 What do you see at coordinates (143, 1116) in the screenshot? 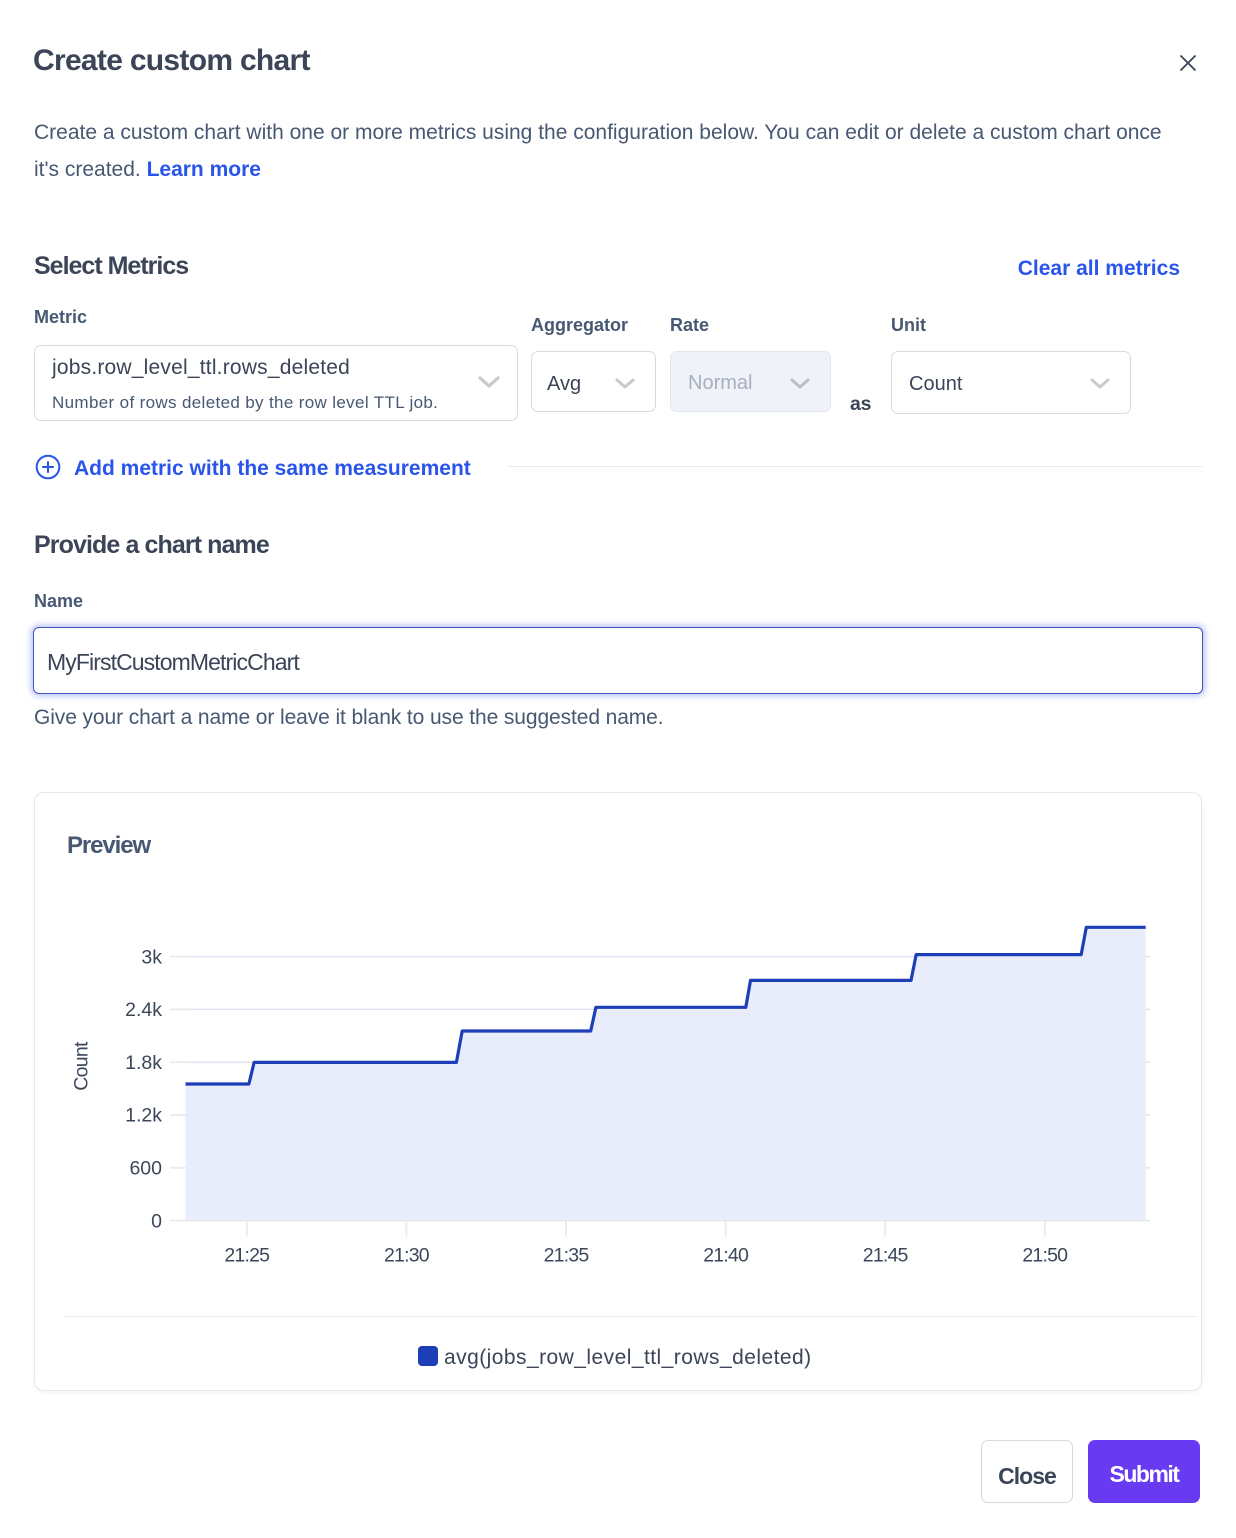
I see `svg-text: 1.2k` at bounding box center [143, 1116].